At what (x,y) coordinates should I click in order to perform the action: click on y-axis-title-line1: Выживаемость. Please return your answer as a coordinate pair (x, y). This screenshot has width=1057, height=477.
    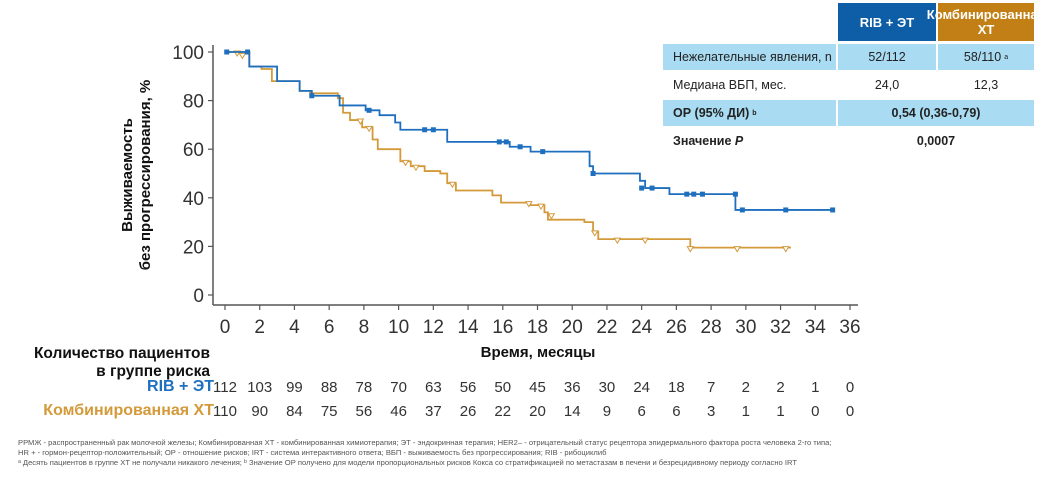
    Looking at the image, I should click on (127, 175).